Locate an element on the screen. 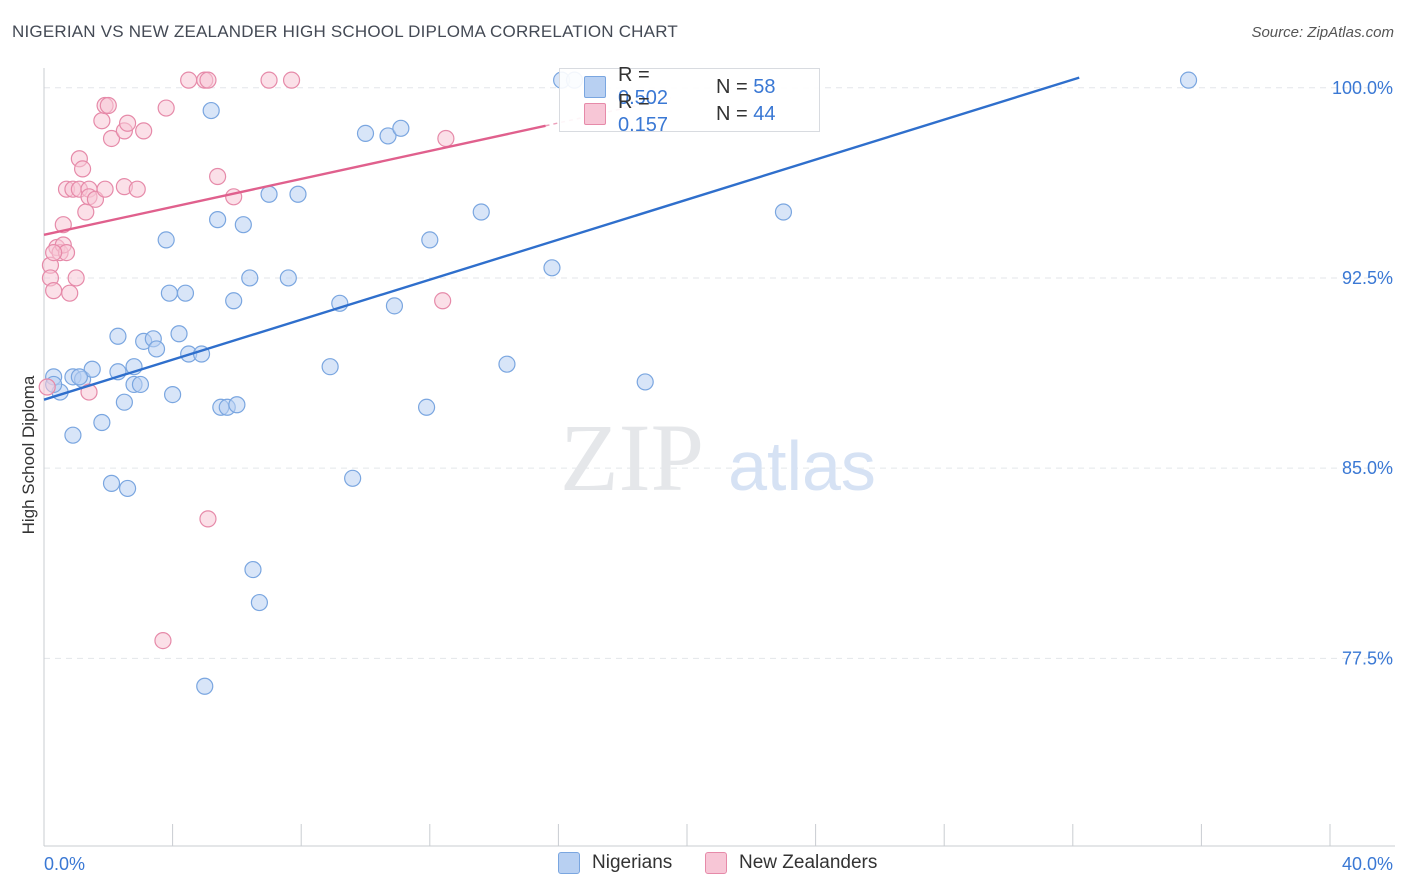 The width and height of the screenshot is (1406, 892). bottom-legend-new-zealanders: New Zealanders is located at coordinates (791, 863).